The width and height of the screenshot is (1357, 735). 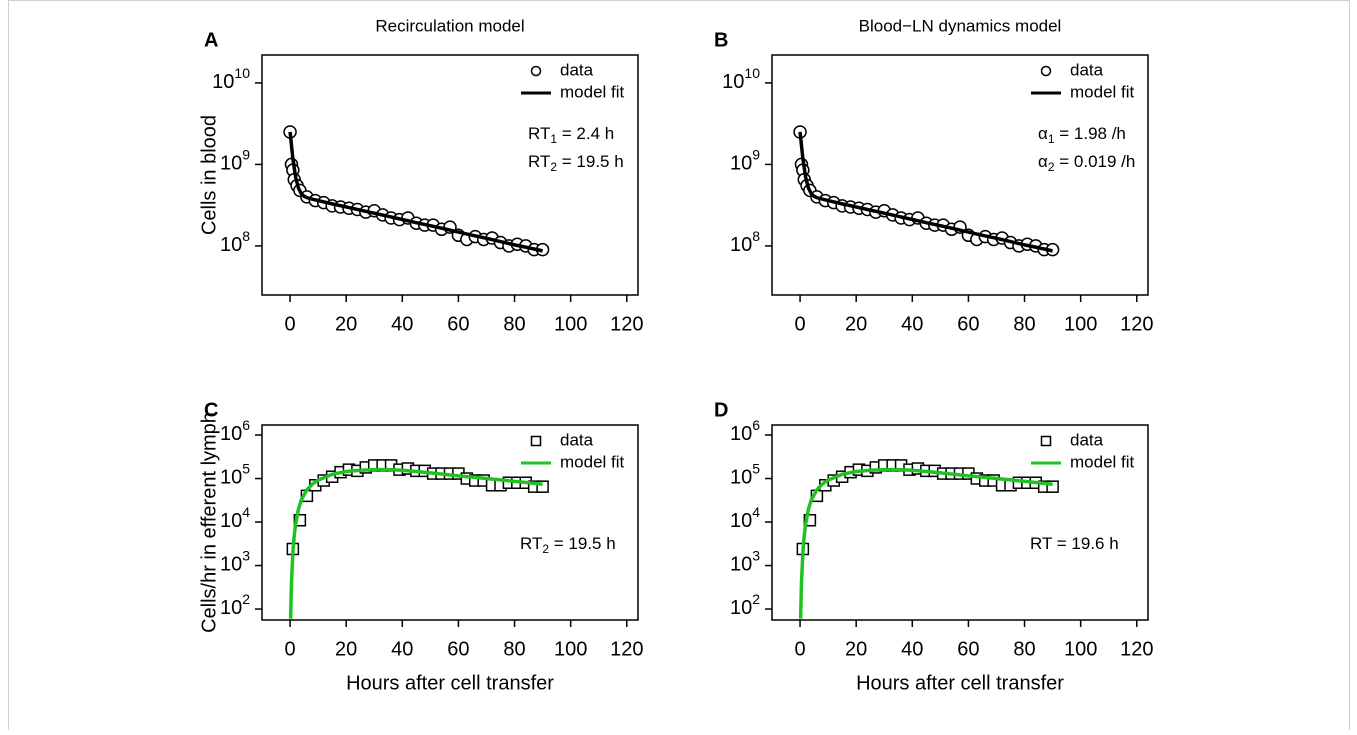 I want to click on annotation-text: = 19.5 h, so click(x=582, y=543).